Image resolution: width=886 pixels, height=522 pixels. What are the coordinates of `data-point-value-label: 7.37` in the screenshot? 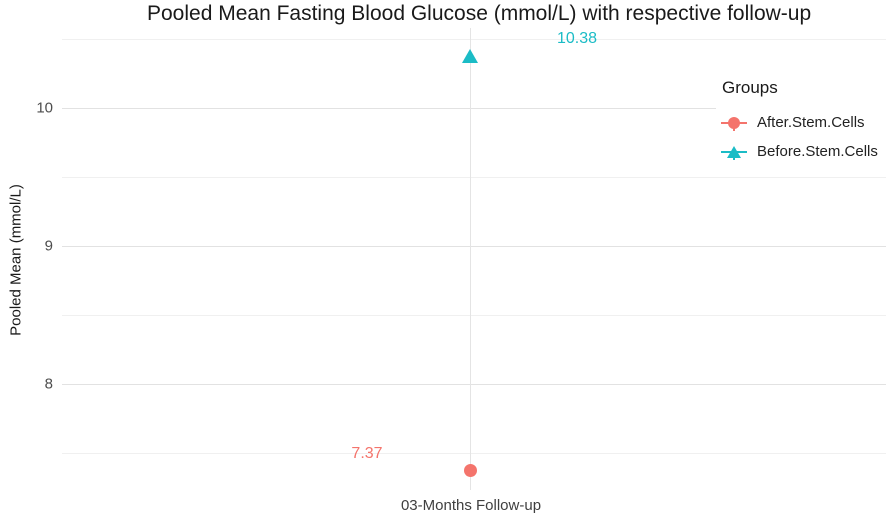 It's located at (367, 453).